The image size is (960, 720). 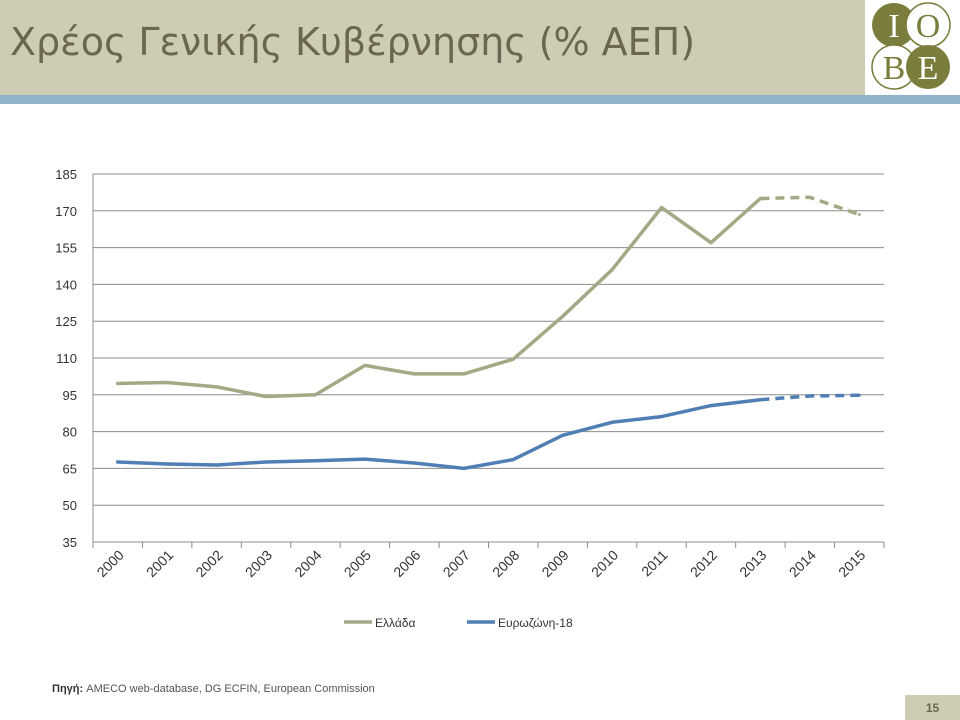 What do you see at coordinates (353, 42) in the screenshot?
I see `slide-title: Χρέος Γενικής Κυβέρνησης (% ΑΕΠ)` at bounding box center [353, 42].